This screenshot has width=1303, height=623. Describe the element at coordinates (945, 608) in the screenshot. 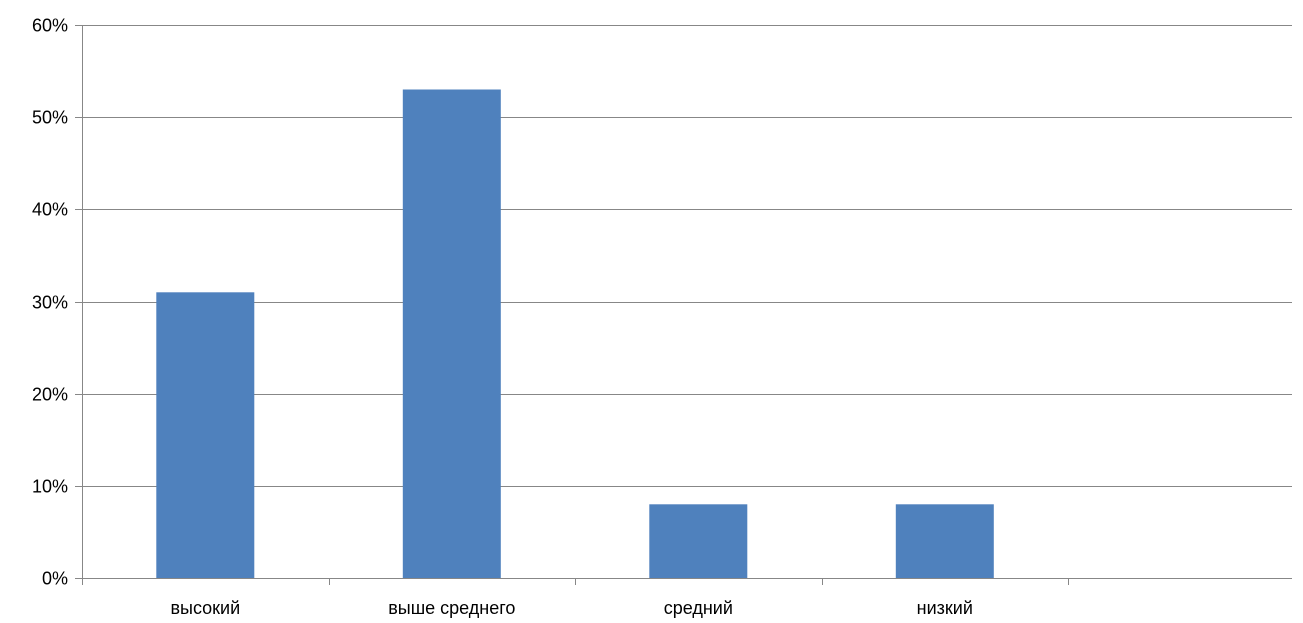

I see `x-category-label: низкий` at that location.